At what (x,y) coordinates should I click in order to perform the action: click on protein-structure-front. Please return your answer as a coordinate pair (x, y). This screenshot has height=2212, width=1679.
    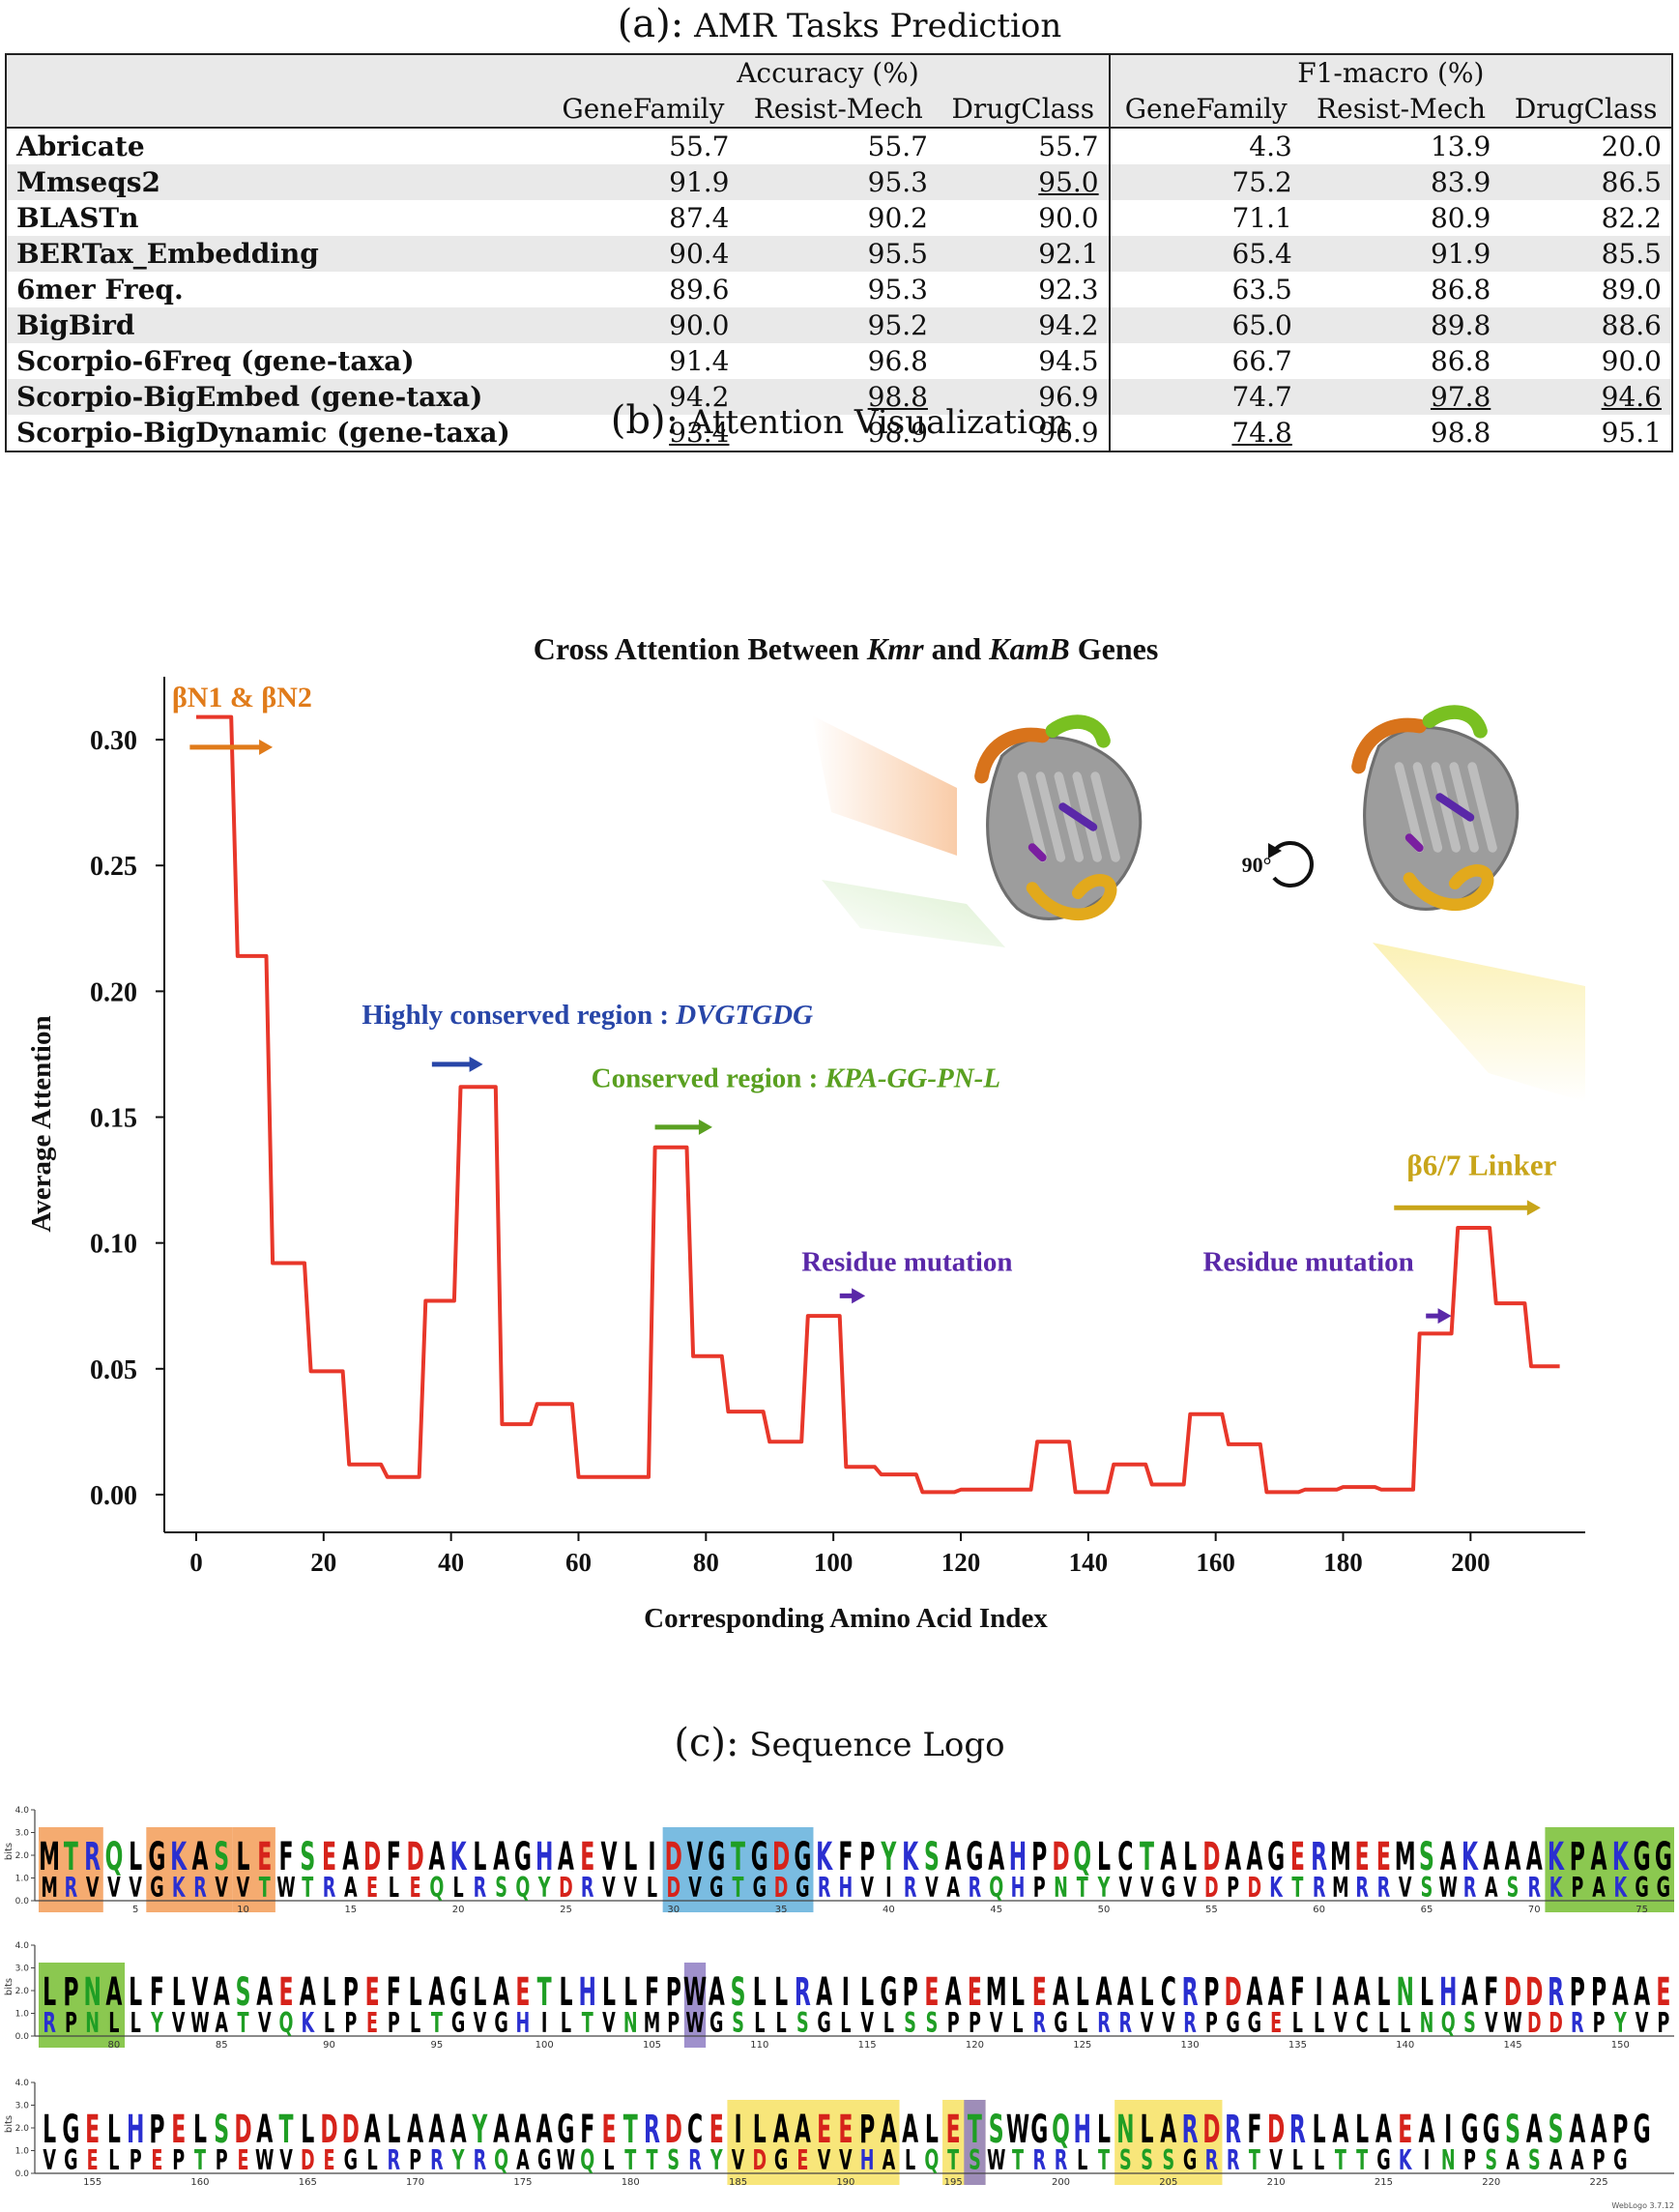
    Looking at the image, I should click on (1058, 817).